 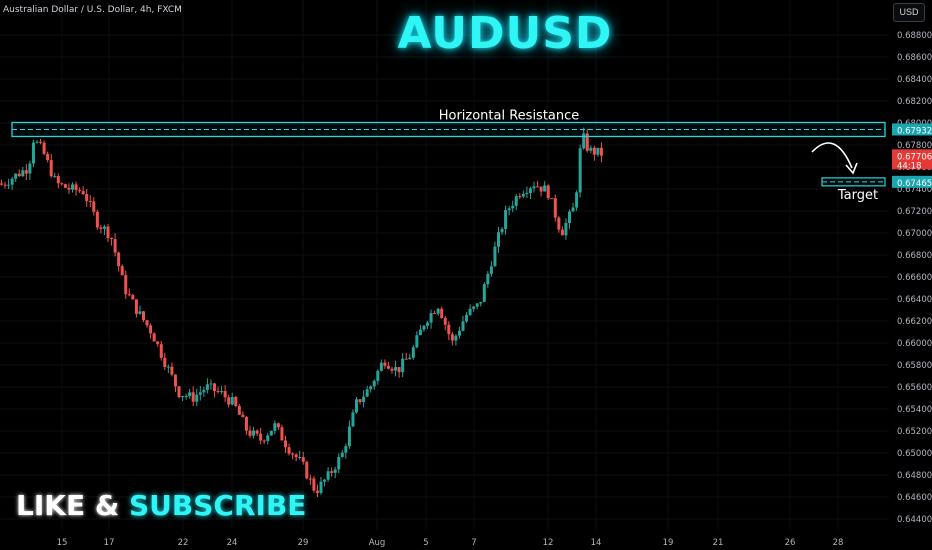 What do you see at coordinates (912, 159) in the screenshot?
I see `current-price-tag` at bounding box center [912, 159].